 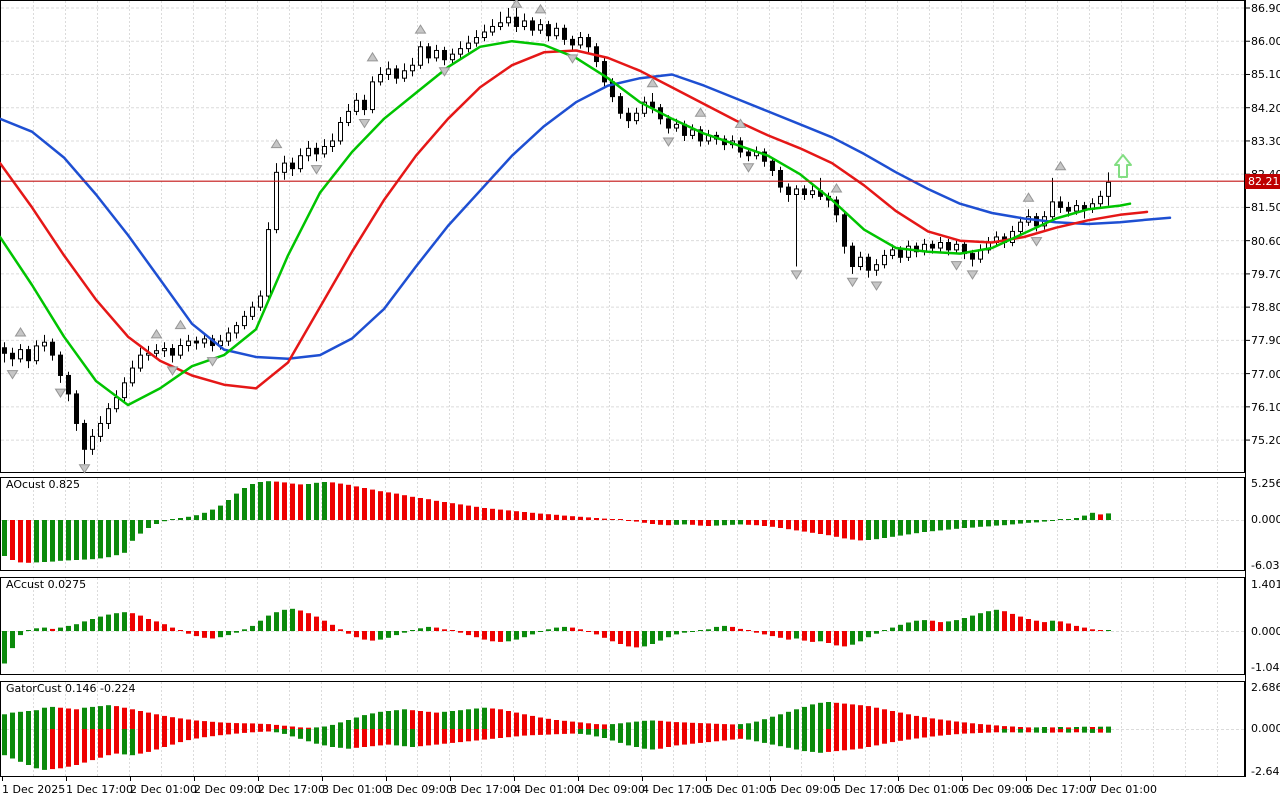 I want to click on price-axis-label: 80.60, so click(x=1265, y=241).